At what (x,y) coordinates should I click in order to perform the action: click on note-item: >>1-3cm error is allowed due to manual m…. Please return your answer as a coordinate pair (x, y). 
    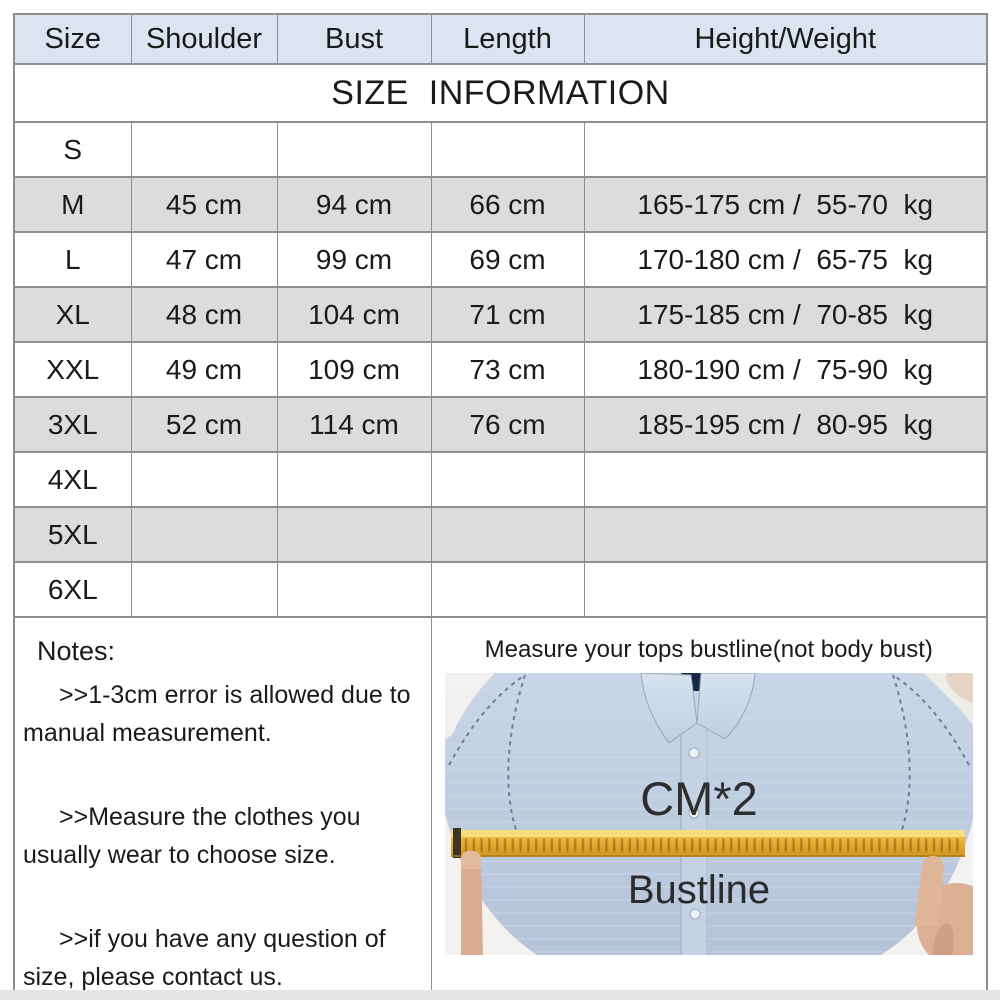
    Looking at the image, I should click on (217, 714).